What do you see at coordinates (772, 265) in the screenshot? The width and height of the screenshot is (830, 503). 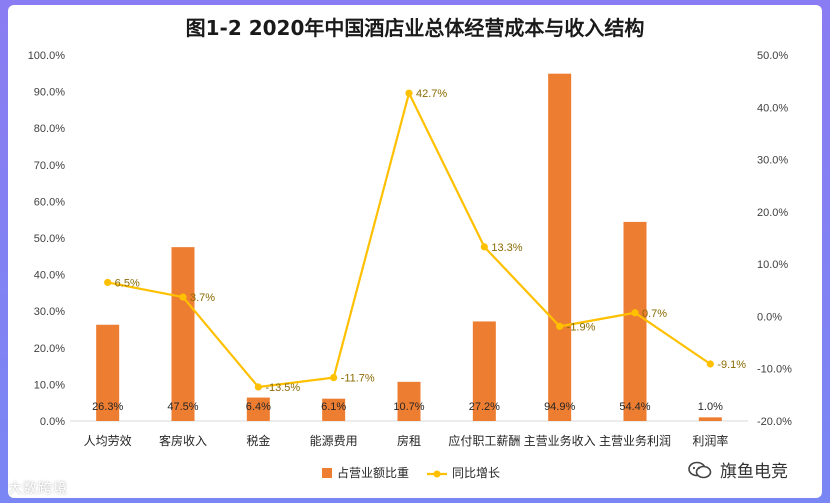 I see `y-right-tick-label: 10.0%` at bounding box center [772, 265].